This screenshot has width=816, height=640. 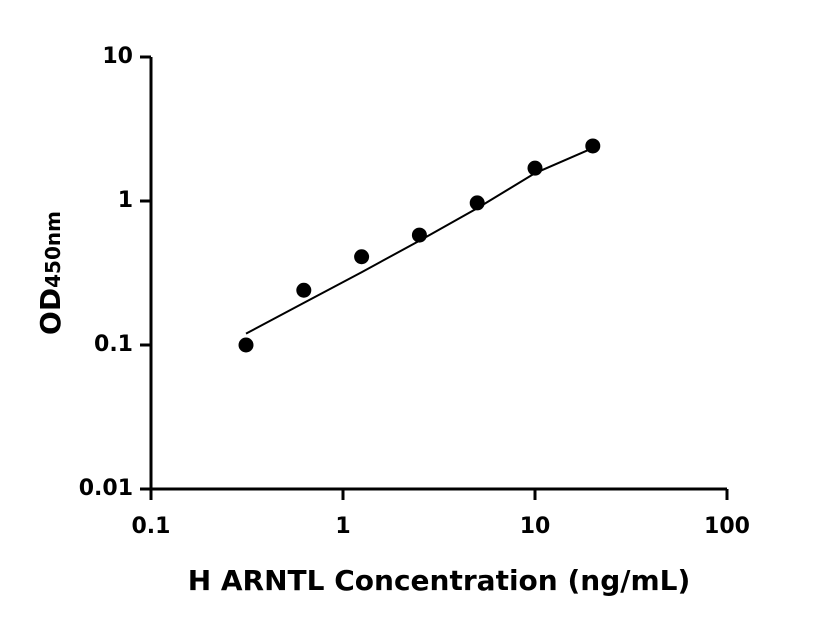 I want to click on y-axis-title-subscript: 450nm, so click(x=53, y=249).